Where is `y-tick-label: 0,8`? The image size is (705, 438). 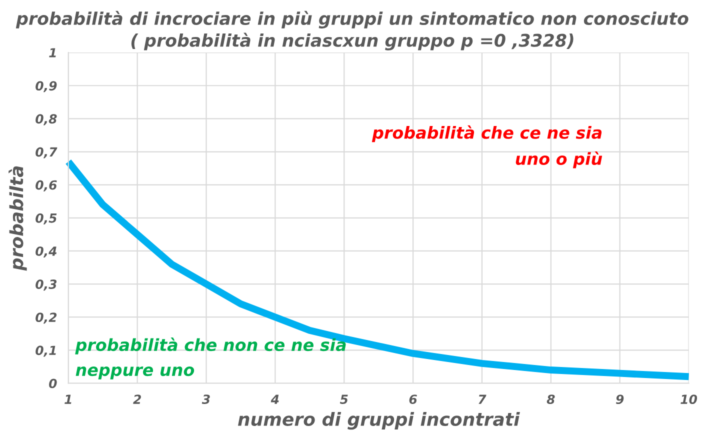 y-tick-label: 0,8 is located at coordinates (46, 120).